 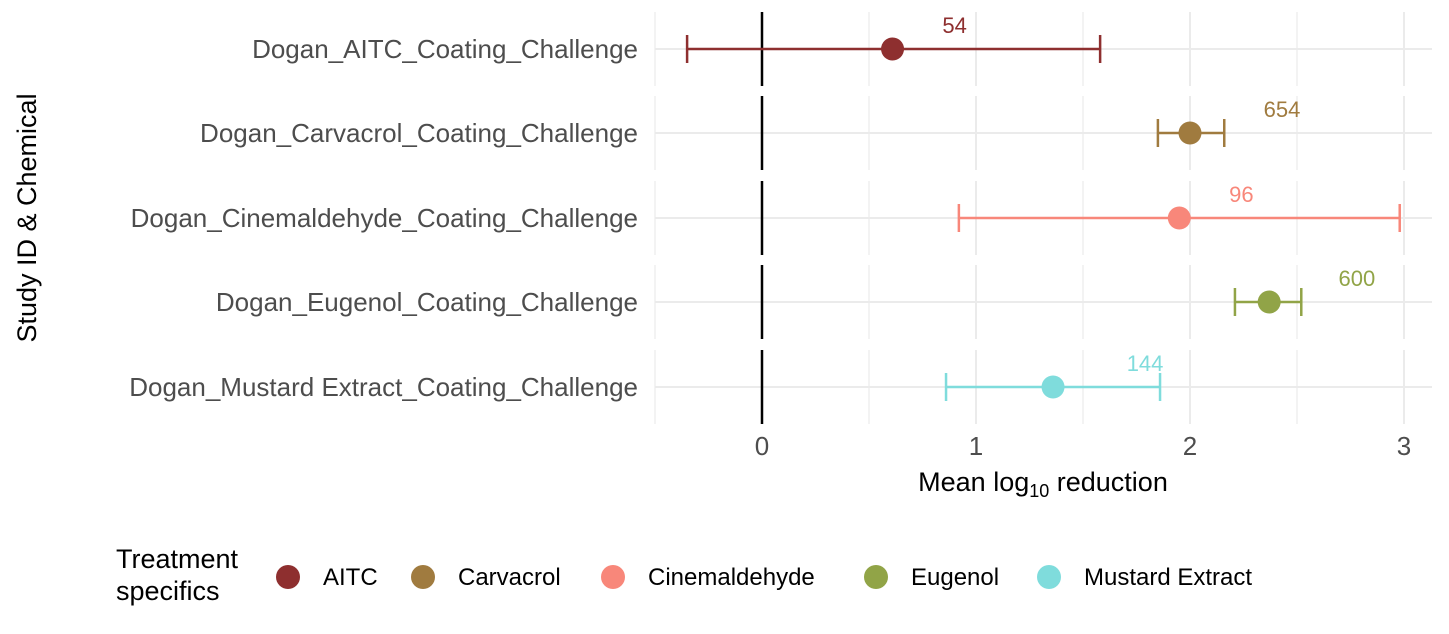 What do you see at coordinates (1282, 109) in the screenshot?
I see `sample-count-label: 654` at bounding box center [1282, 109].